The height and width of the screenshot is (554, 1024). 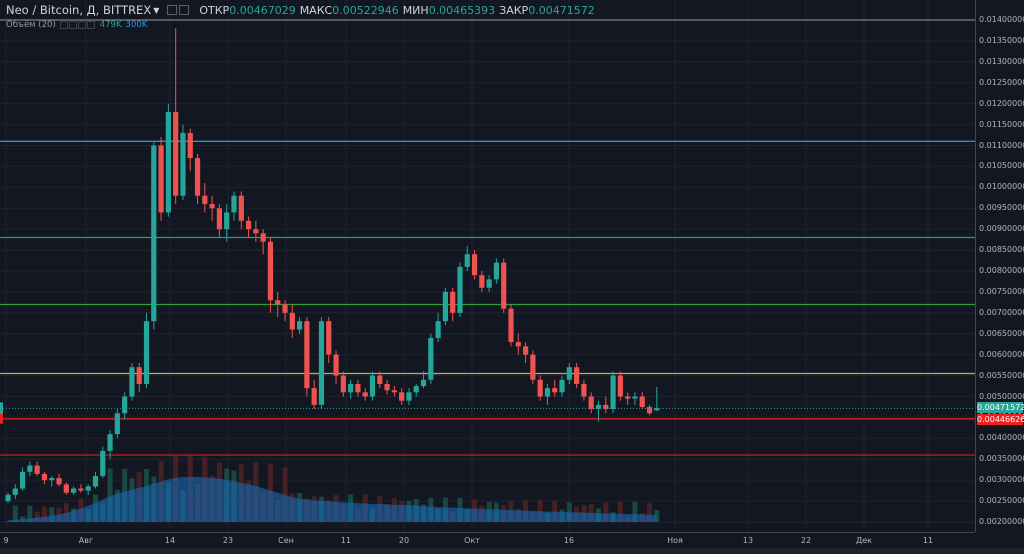 I want to click on low-value: 0.00465393, so click(x=462, y=10).